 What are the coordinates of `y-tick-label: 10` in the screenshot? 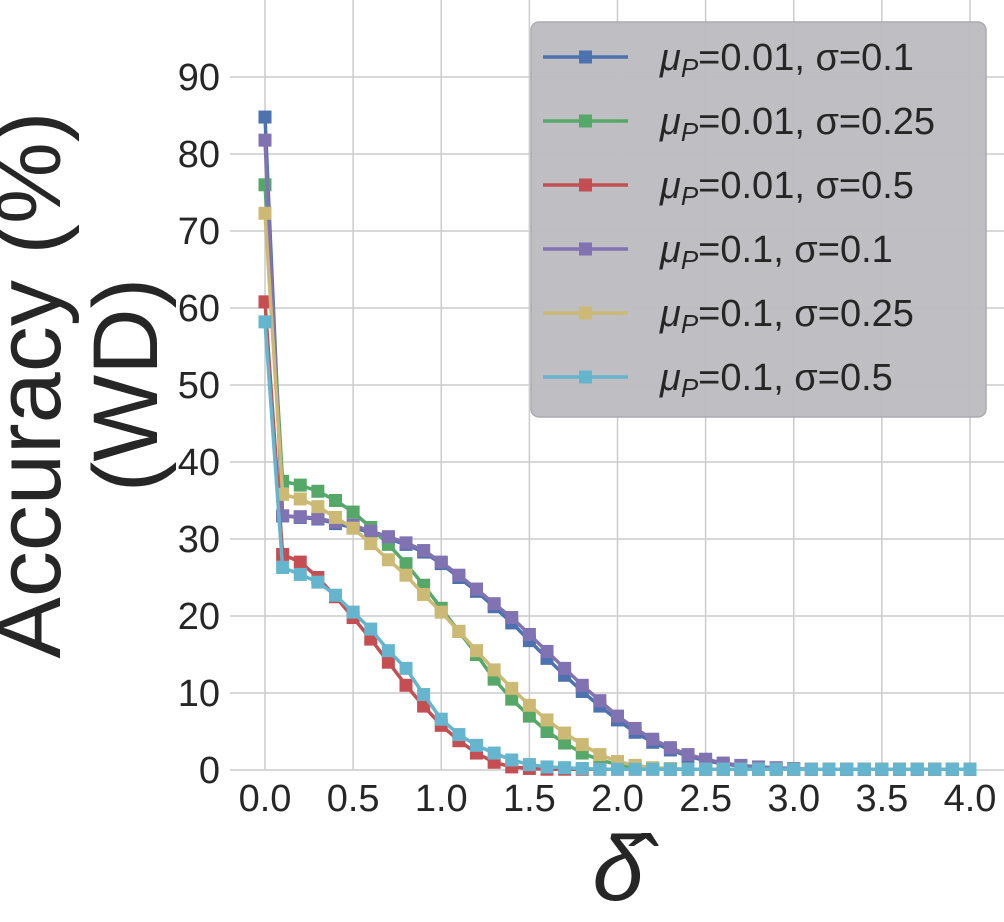 It's located at (199, 694).